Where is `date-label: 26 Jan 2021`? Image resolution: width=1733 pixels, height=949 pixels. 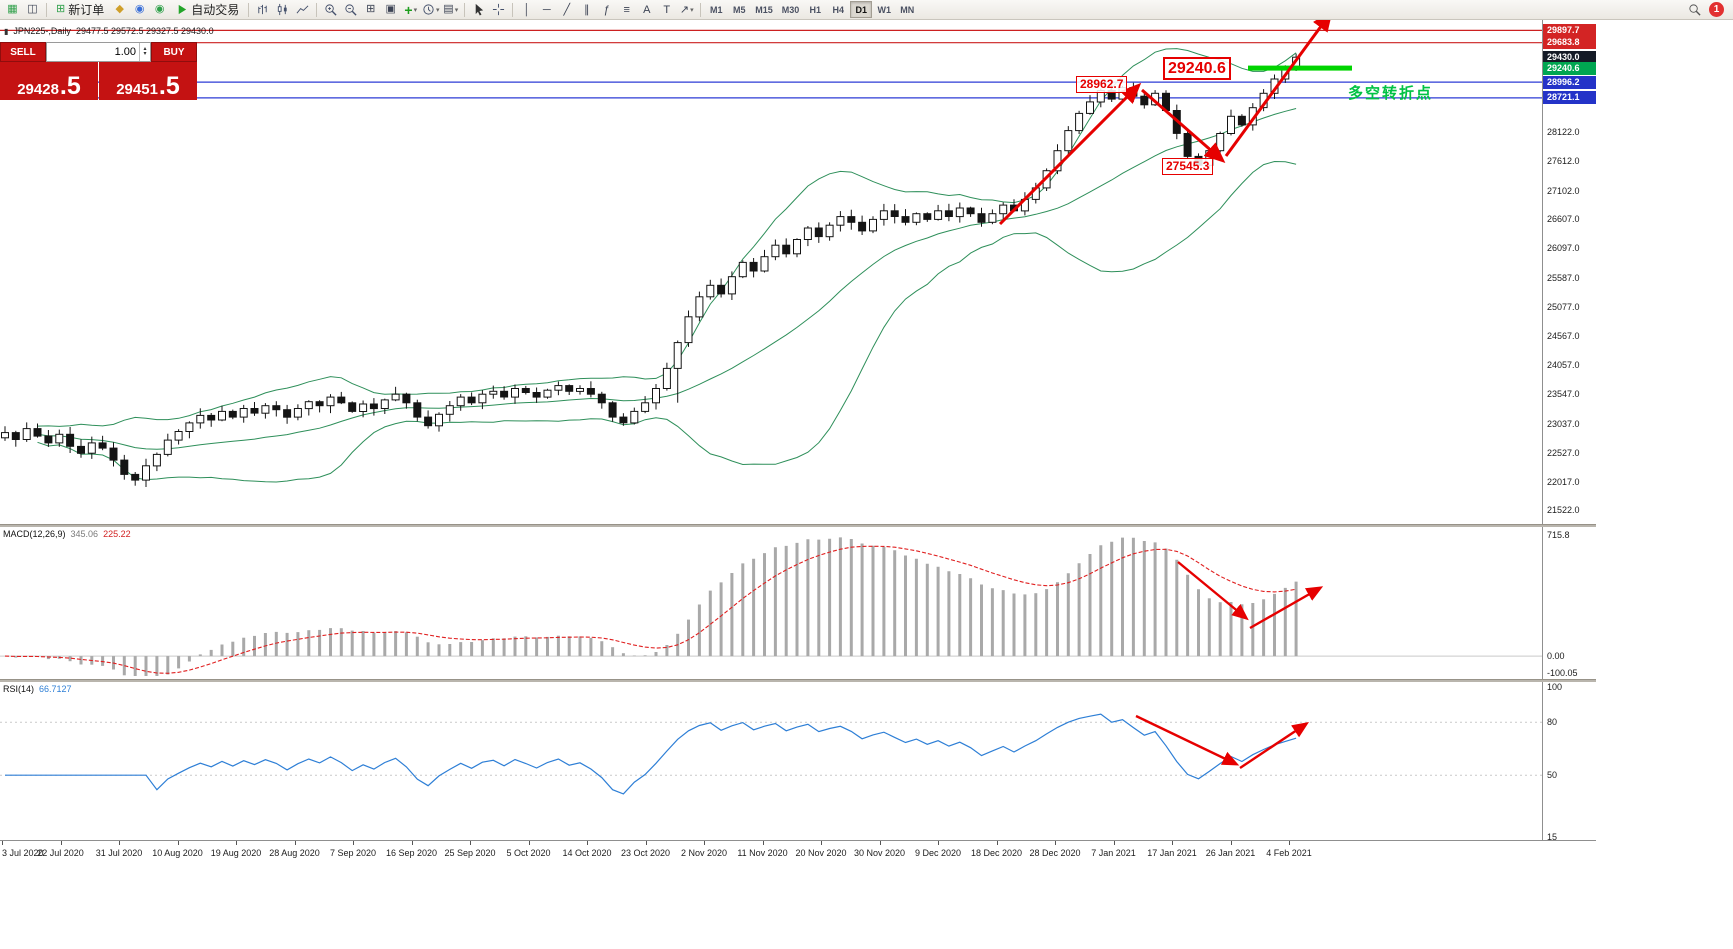 date-label: 26 Jan 2021 is located at coordinates (1230, 853).